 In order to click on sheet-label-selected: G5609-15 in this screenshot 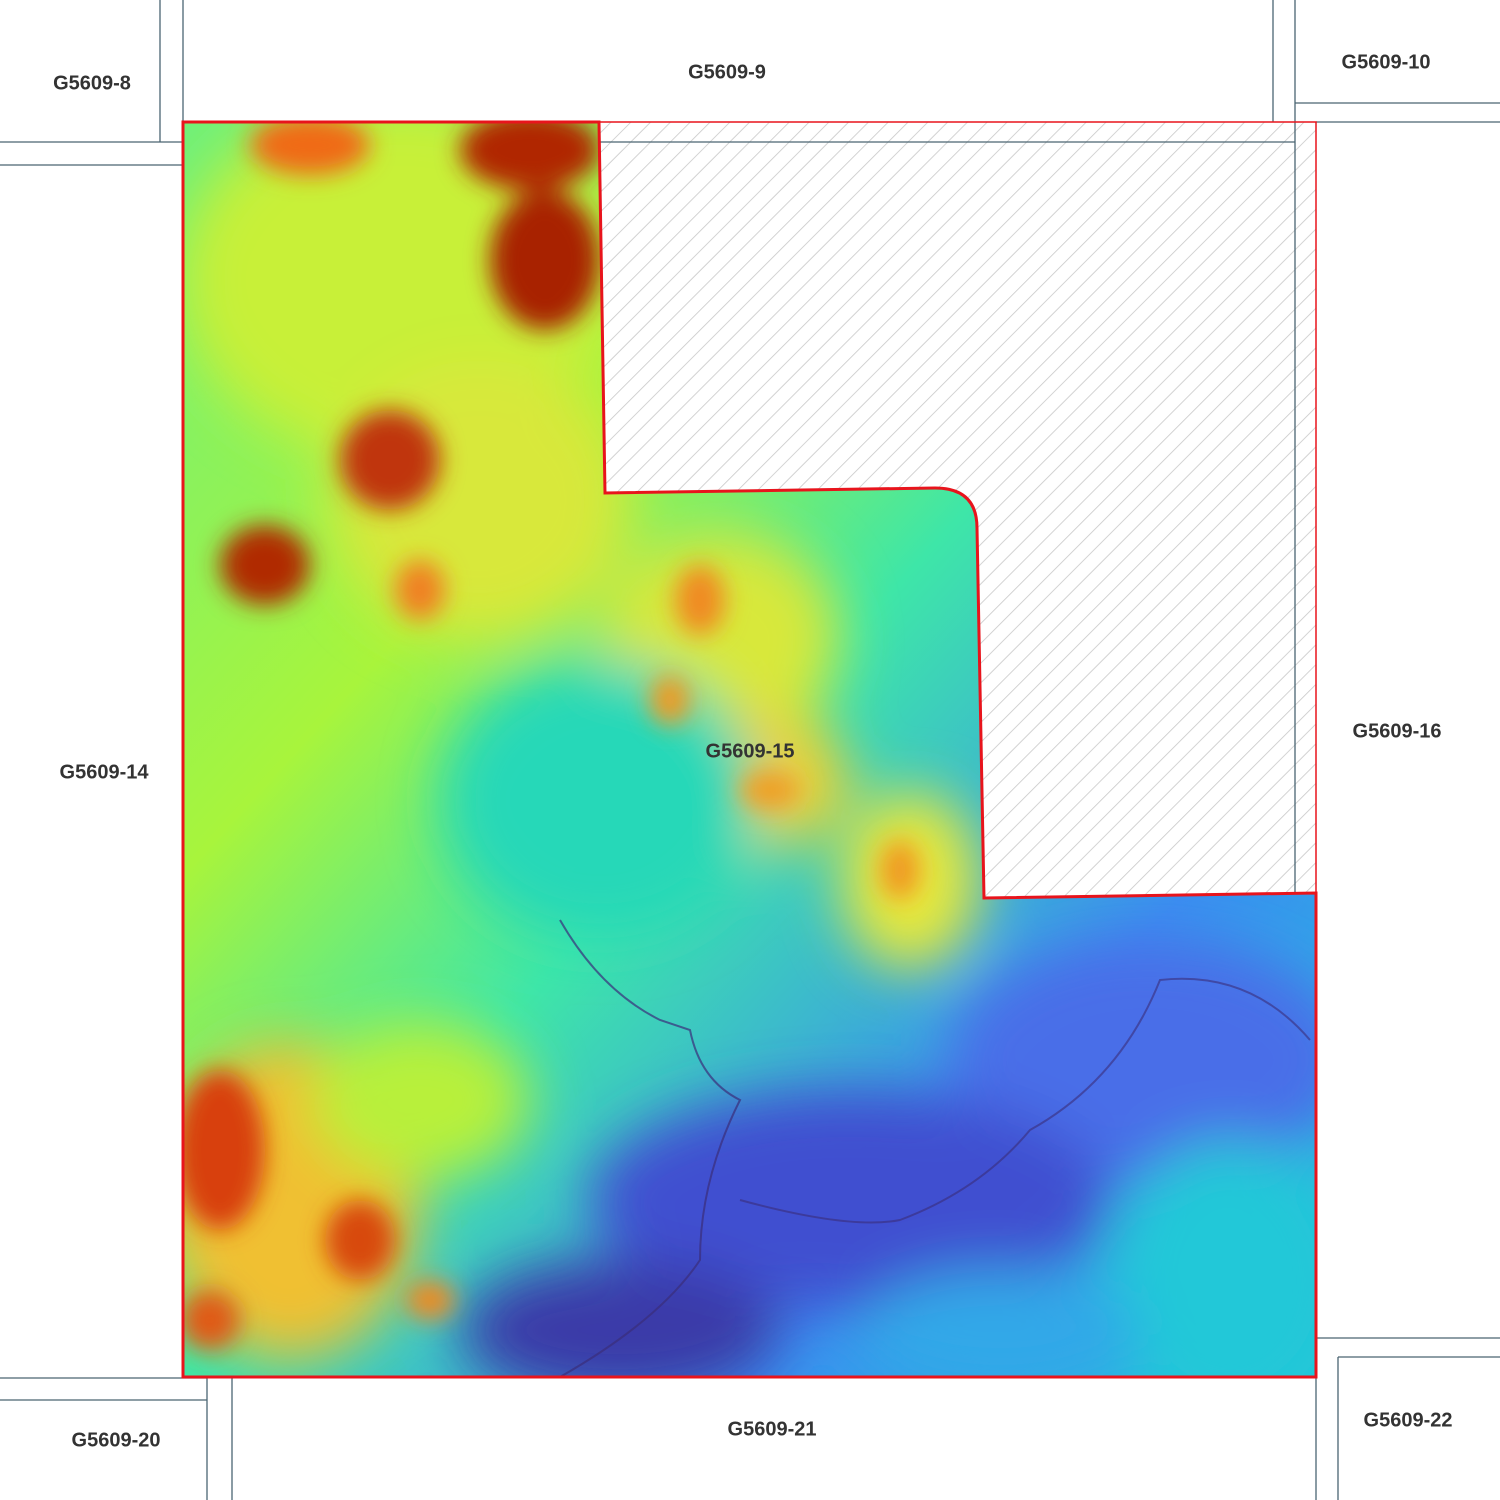, I will do `click(750, 751)`.